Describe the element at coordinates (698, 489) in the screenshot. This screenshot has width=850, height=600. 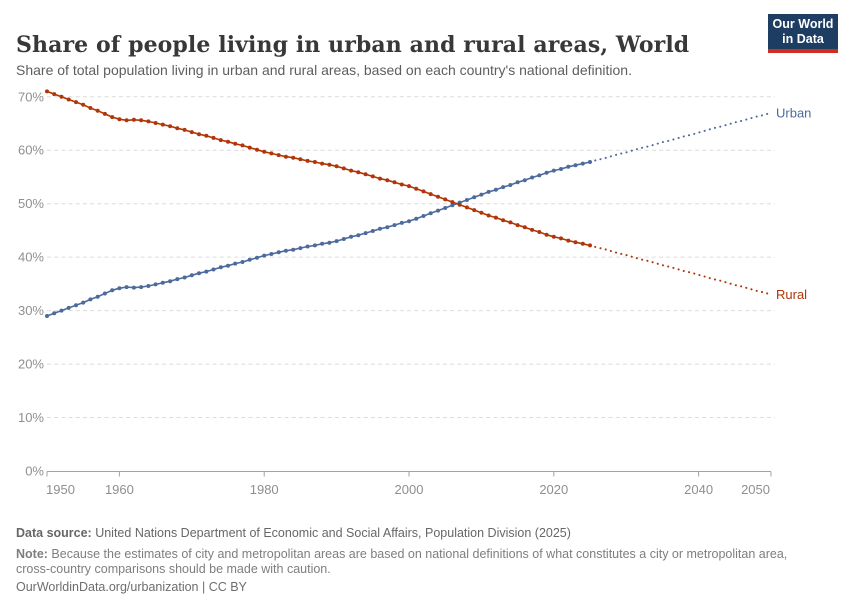
I see `x-tick-label-2040: 2040` at that location.